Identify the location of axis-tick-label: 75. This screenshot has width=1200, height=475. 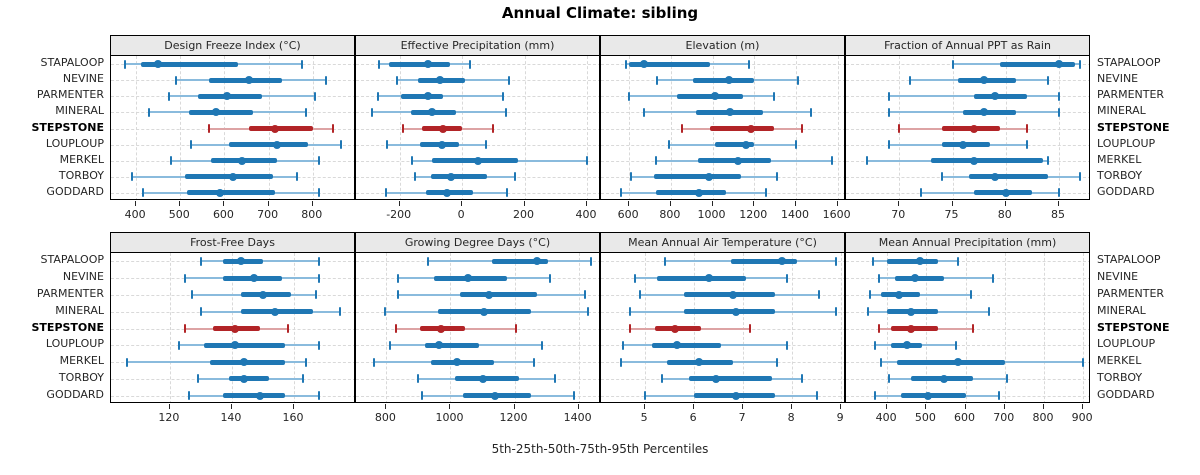
(951, 214).